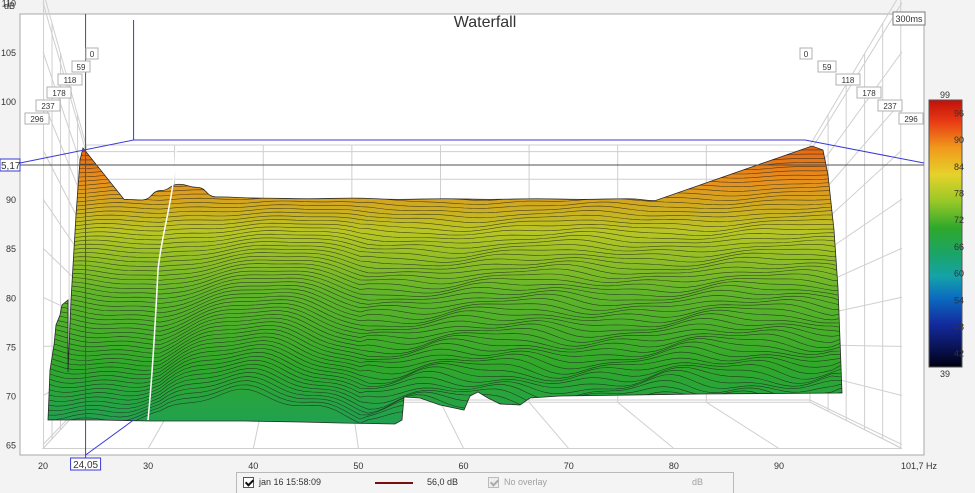 The image size is (975, 493). I want to click on x-axis-ticks: 20 30 40 50 60 70 80 90 101,7 Hz, so click(488, 466).